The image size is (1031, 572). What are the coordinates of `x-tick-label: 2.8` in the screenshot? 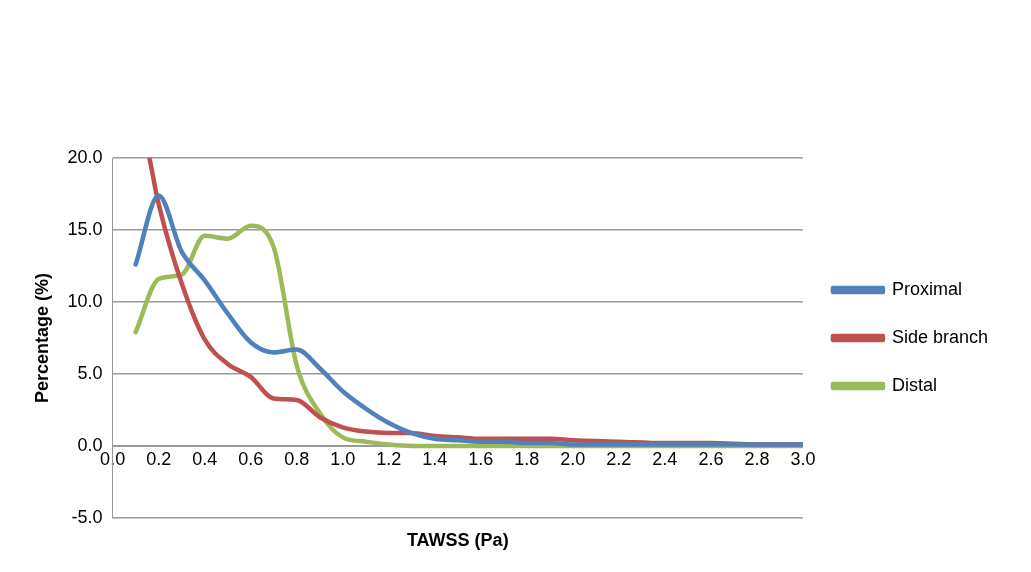 It's located at (757, 458).